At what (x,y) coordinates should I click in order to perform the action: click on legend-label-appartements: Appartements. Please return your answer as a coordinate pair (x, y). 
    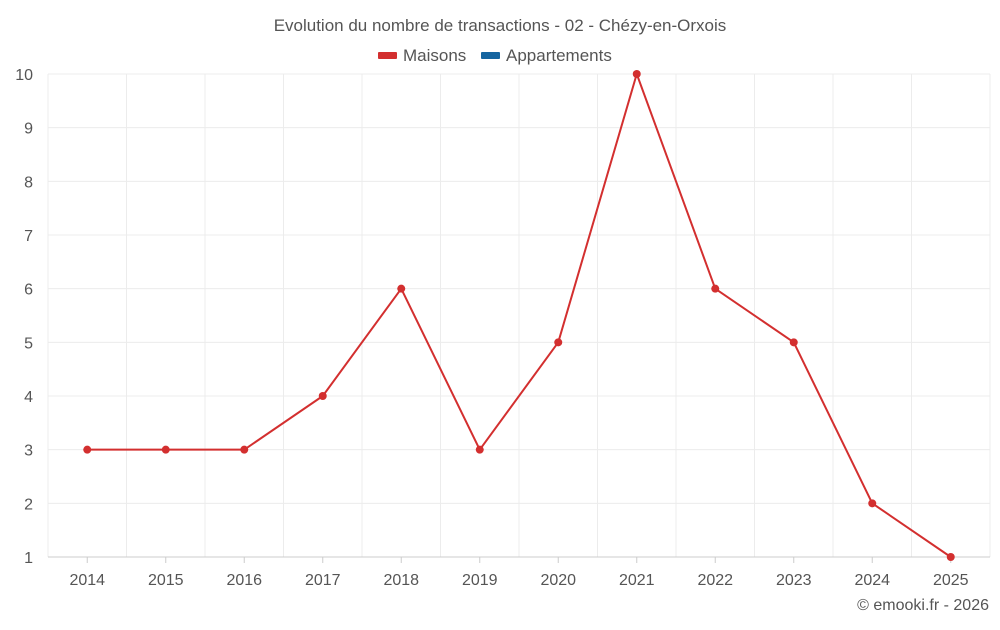
    Looking at the image, I should click on (559, 55).